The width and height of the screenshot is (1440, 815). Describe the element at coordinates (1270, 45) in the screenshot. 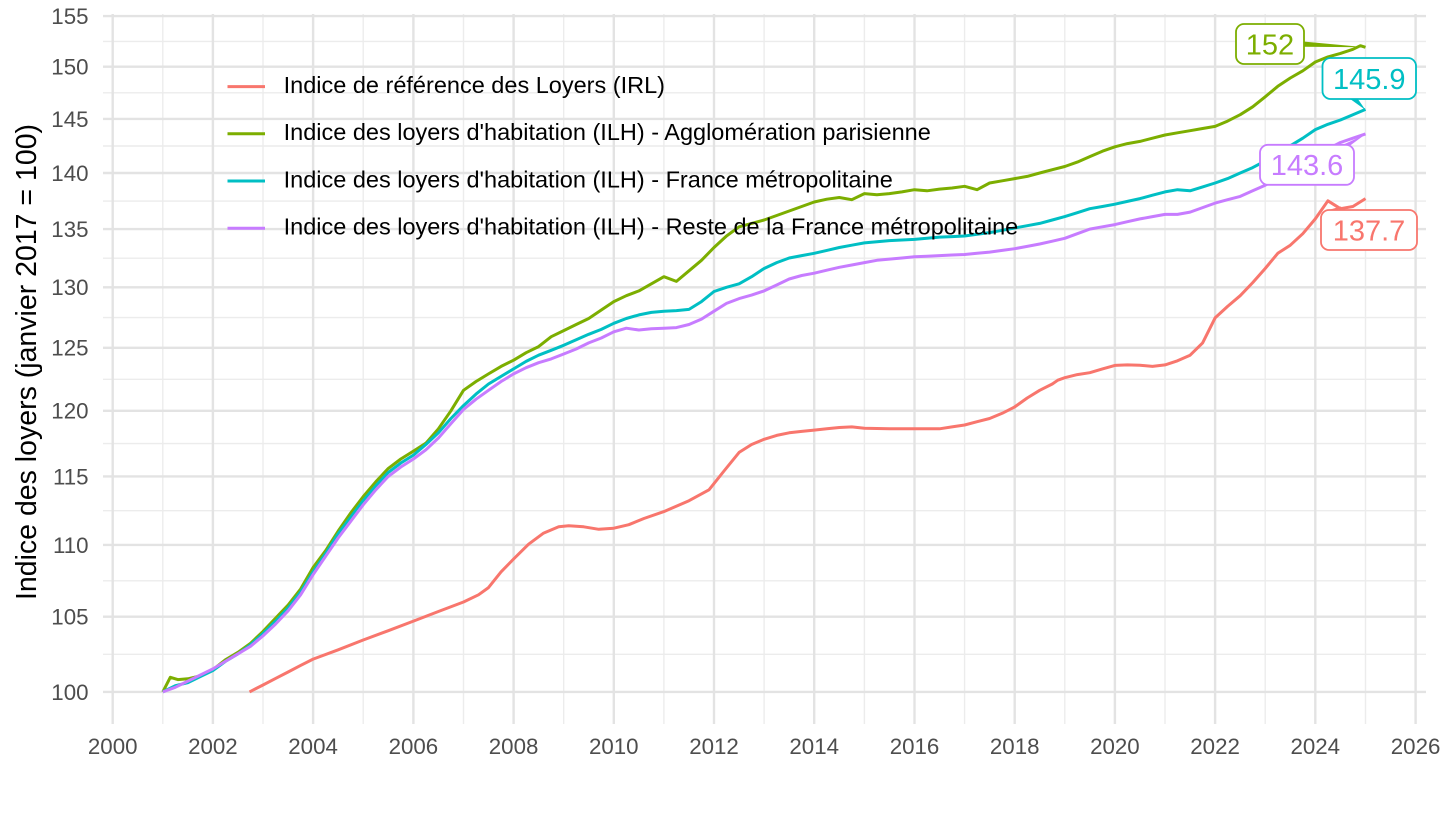

I see `svg-text: 152` at that location.